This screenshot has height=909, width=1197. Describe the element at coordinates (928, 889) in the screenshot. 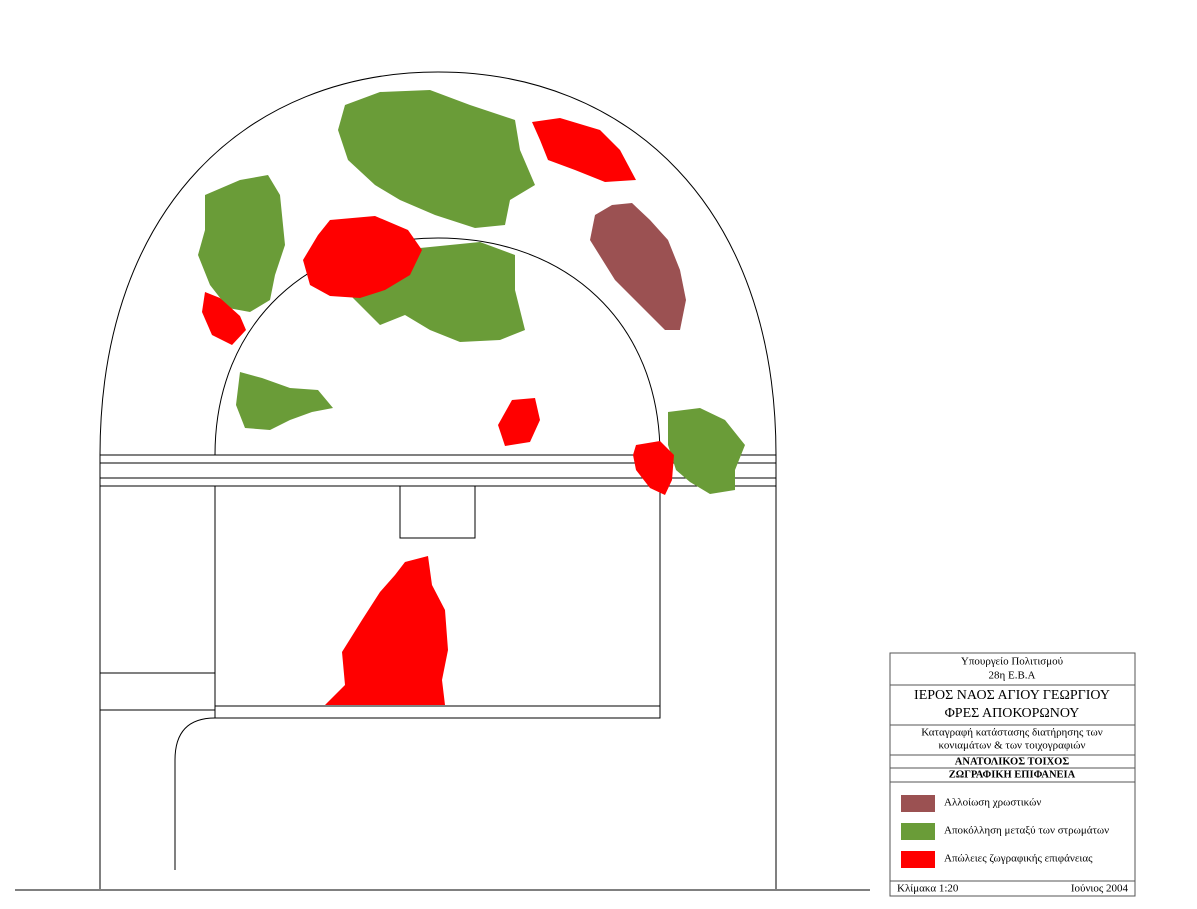

I see `scale: Κλίμακα 1:20` at that location.